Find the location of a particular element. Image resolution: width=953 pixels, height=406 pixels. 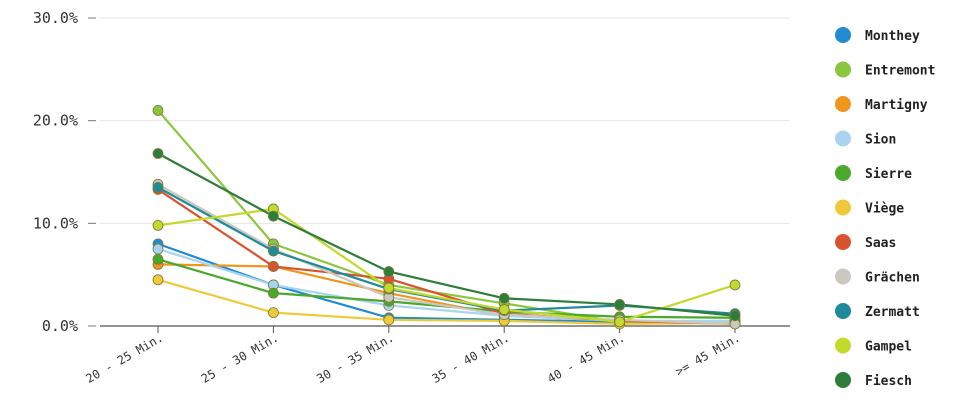

legend-label-grachen: Grächen is located at coordinates (892, 278).